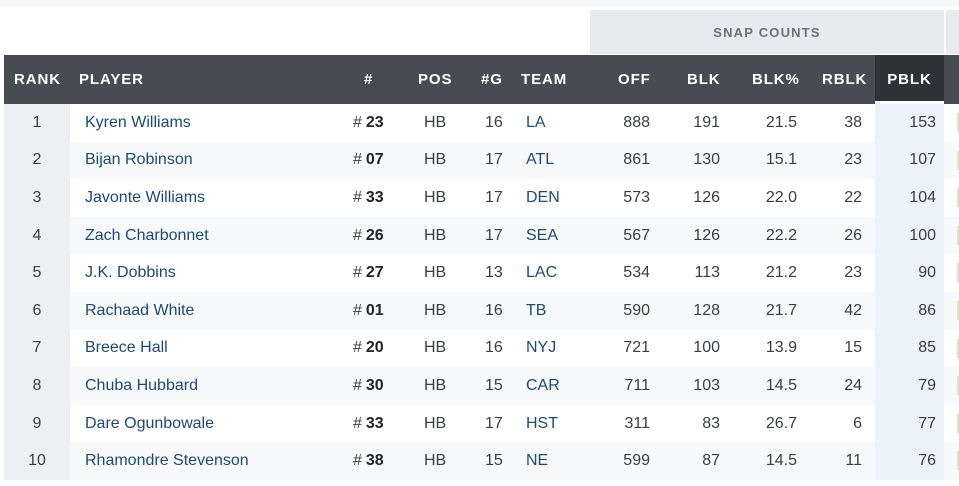 The height and width of the screenshot is (486, 959). What do you see at coordinates (369, 79) in the screenshot?
I see `col-header-number: #` at bounding box center [369, 79].